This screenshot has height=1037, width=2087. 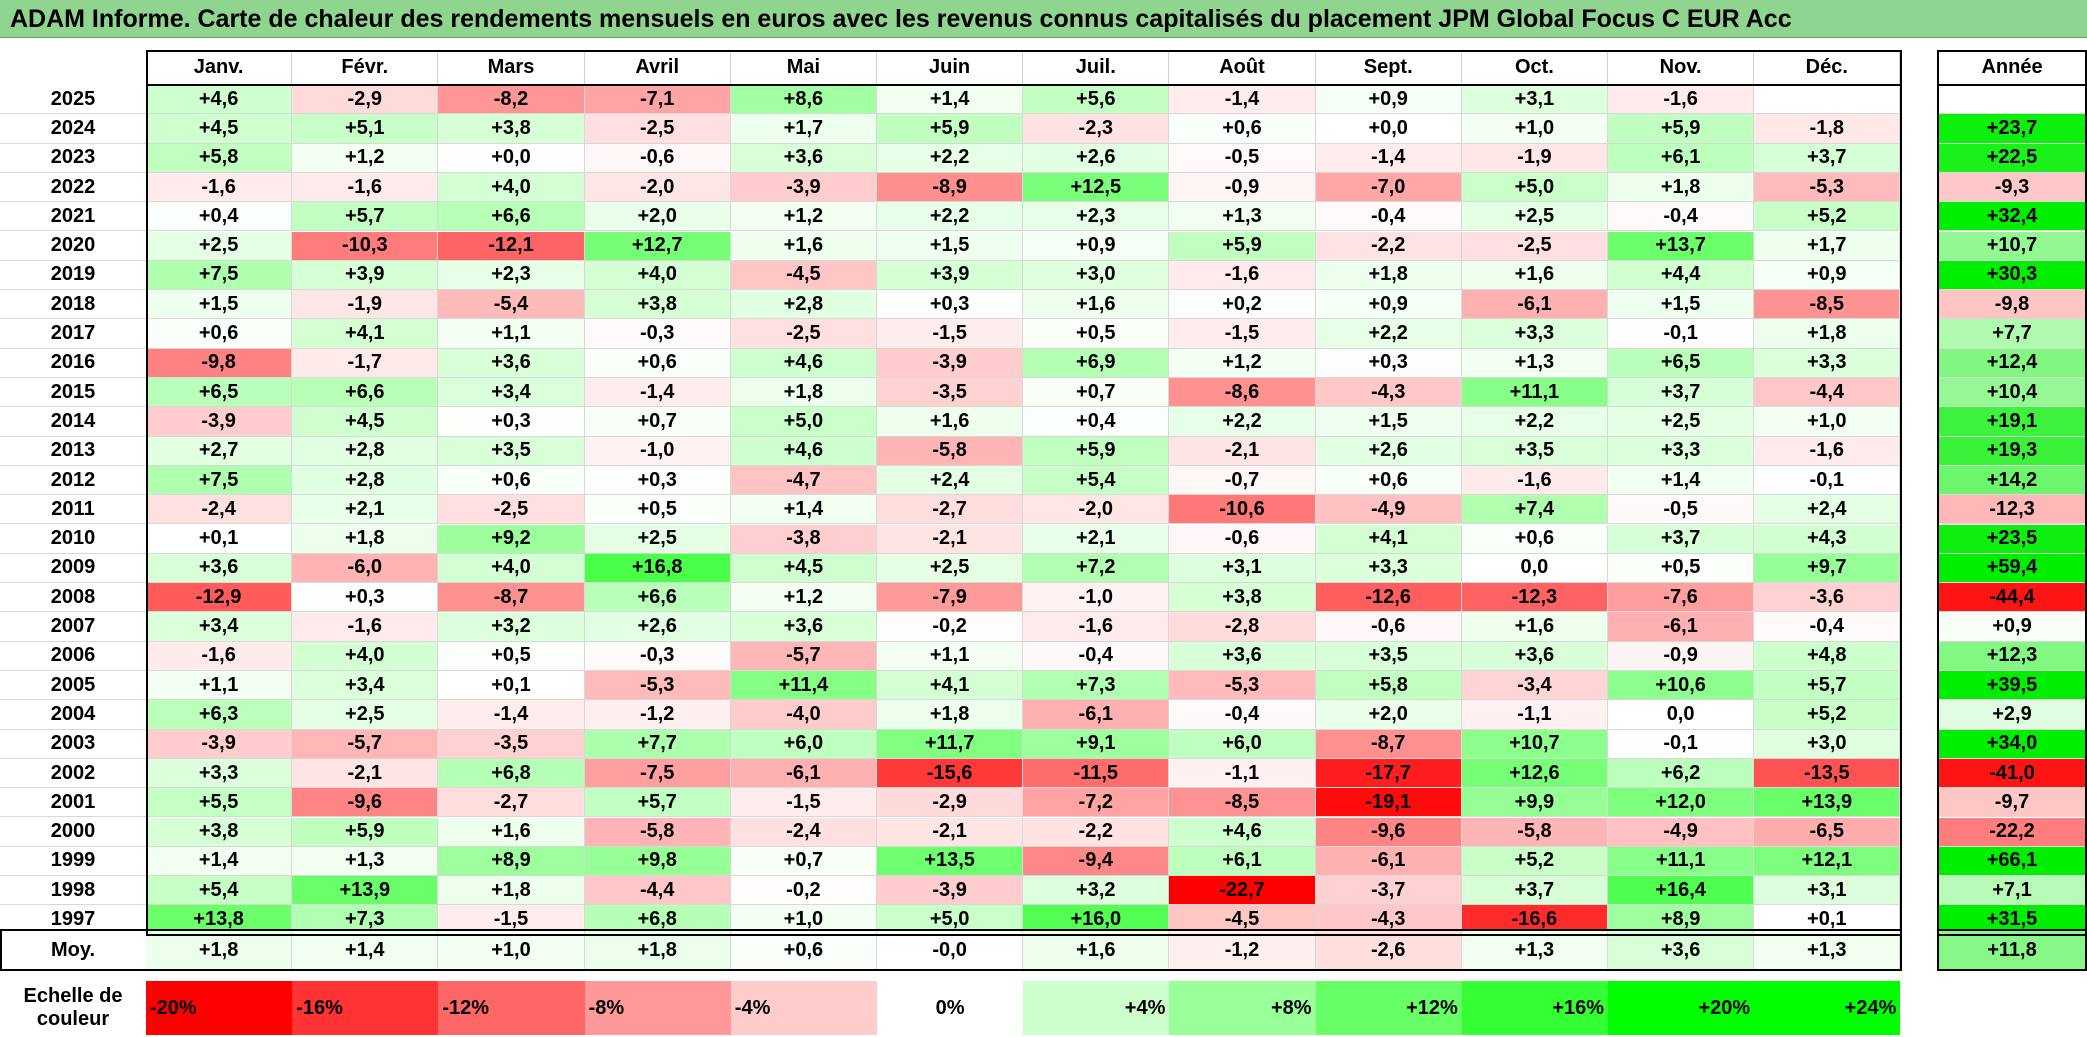 What do you see at coordinates (1534, 832) in the screenshot?
I see `heatmap-cell: -5,8` at bounding box center [1534, 832].